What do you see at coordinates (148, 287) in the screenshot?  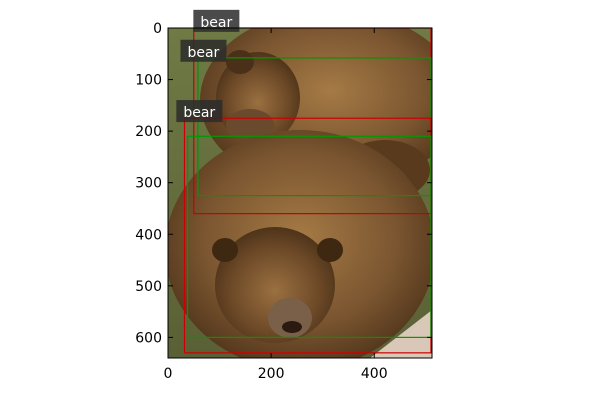 I see `y-tick-label: 500` at bounding box center [148, 287].